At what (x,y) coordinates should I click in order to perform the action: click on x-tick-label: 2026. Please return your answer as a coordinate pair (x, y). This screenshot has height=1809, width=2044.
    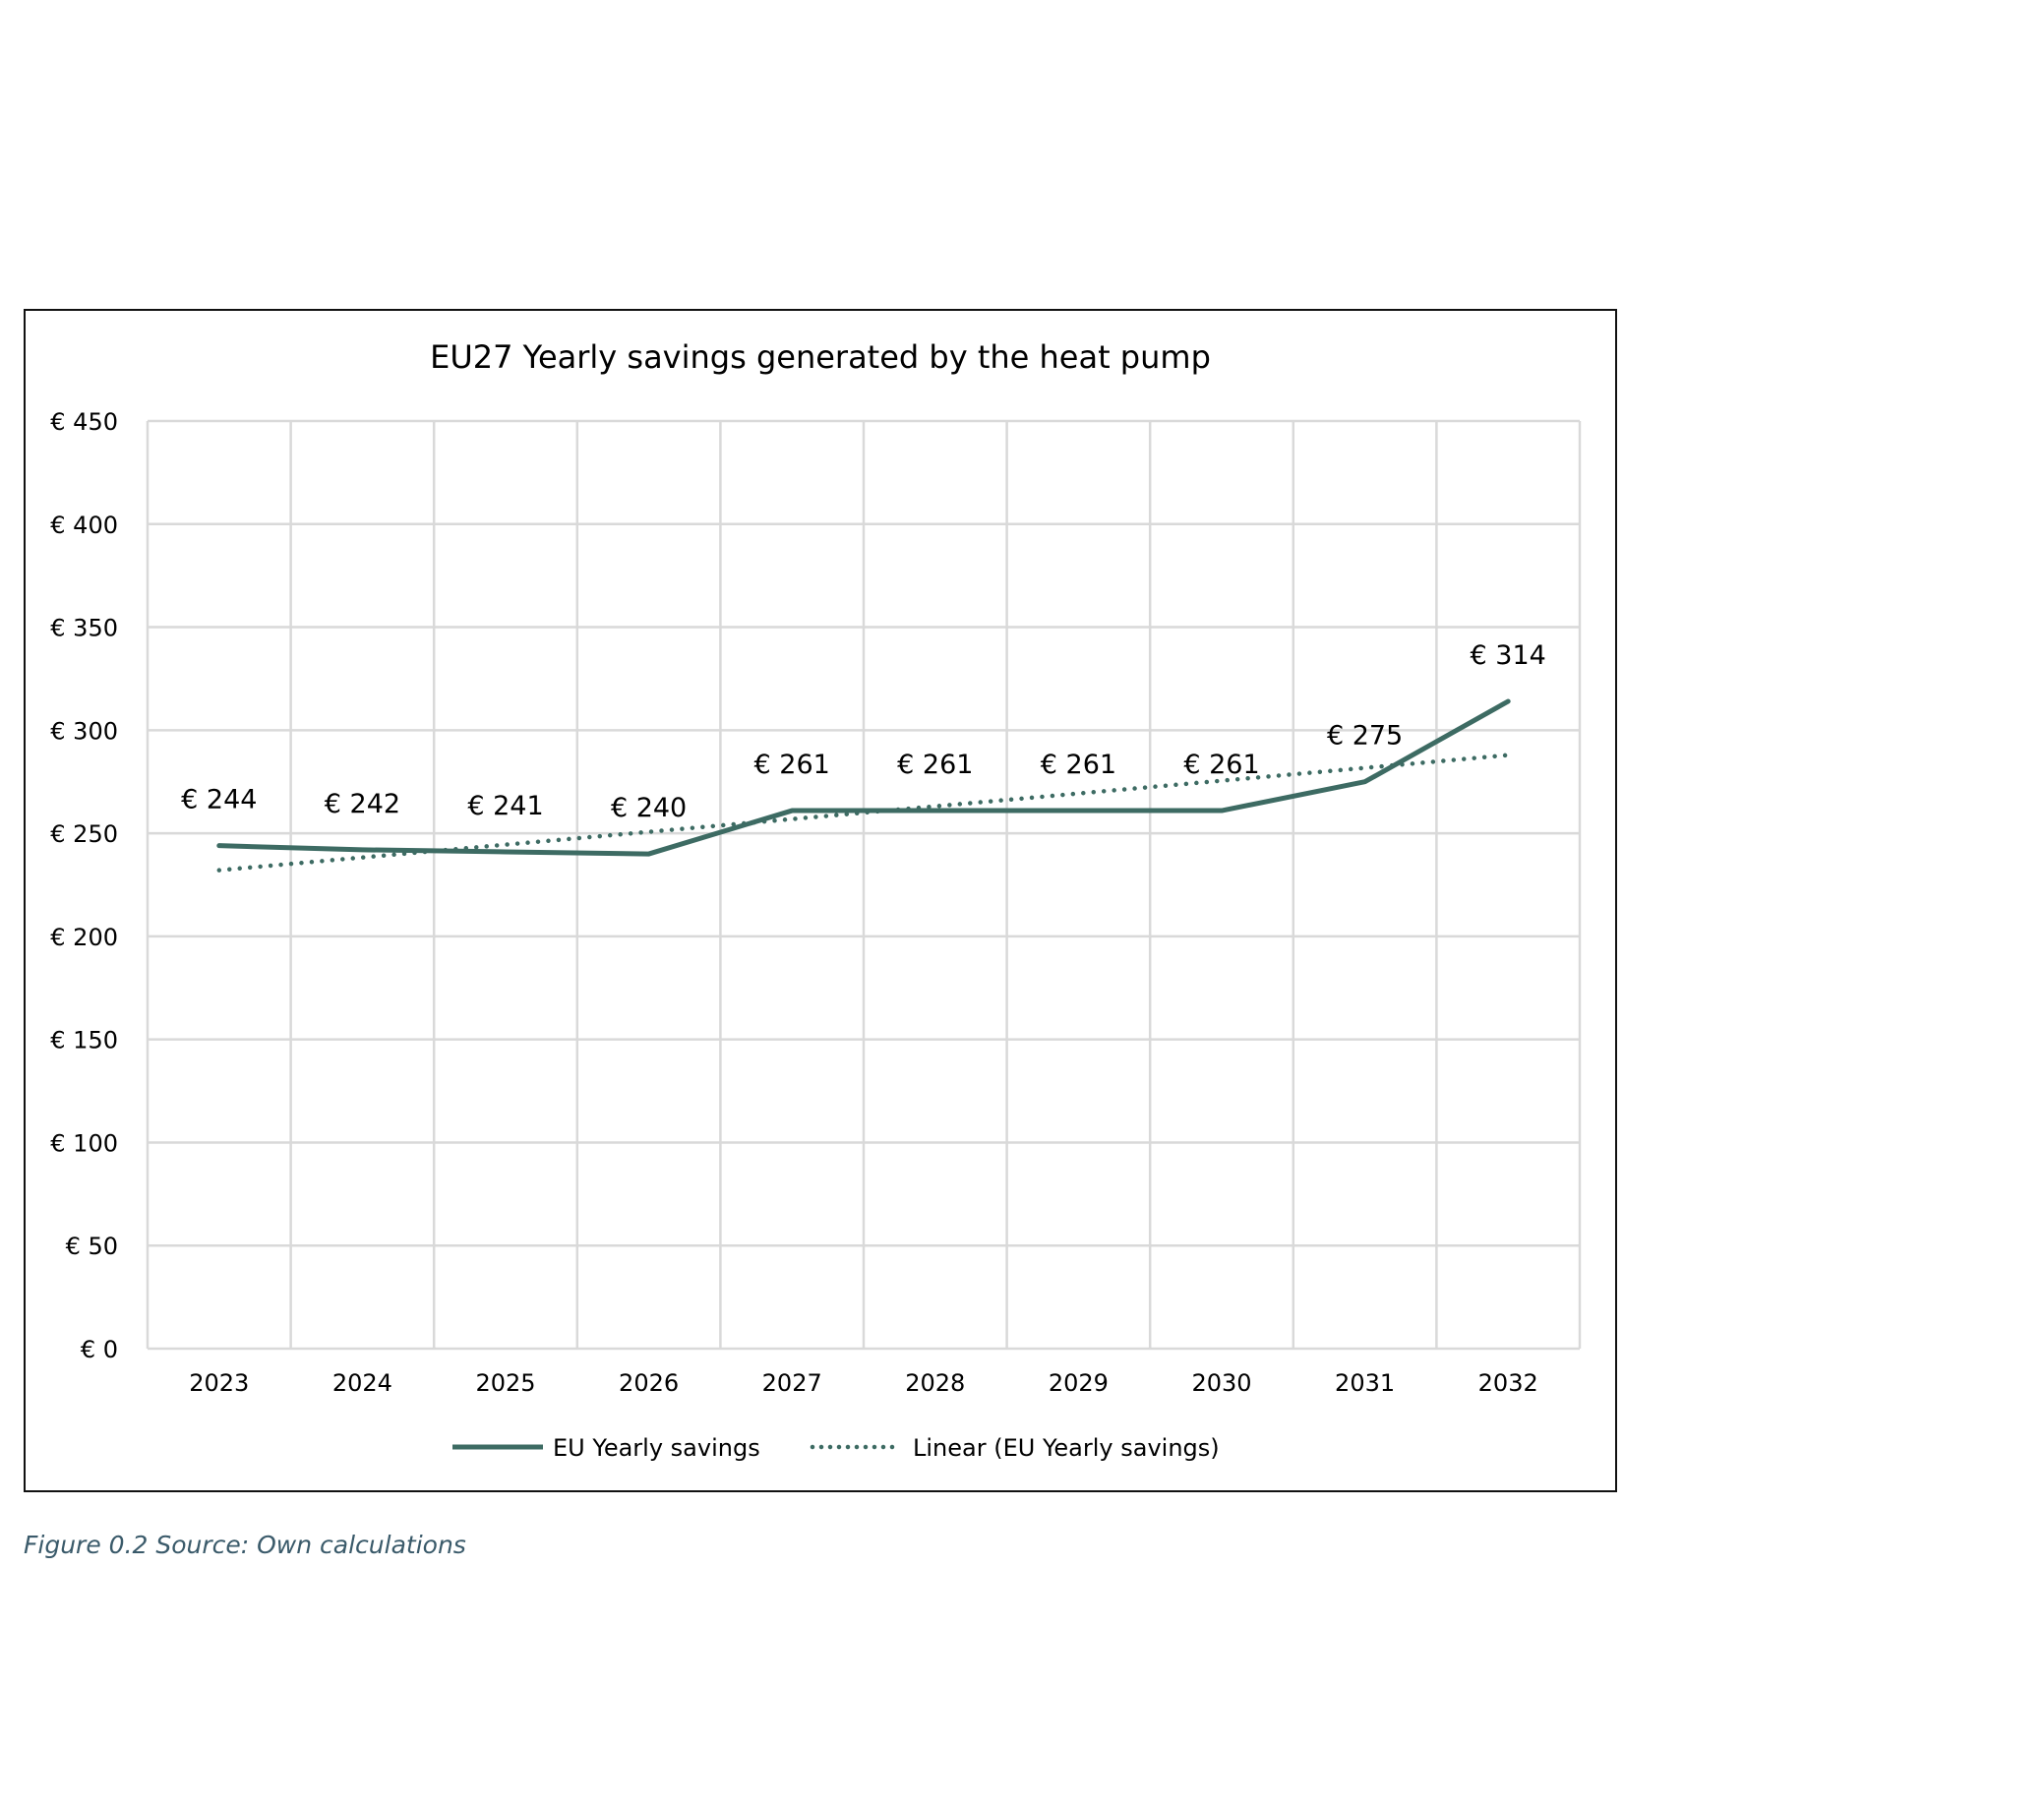
    Looking at the image, I should click on (649, 1383).